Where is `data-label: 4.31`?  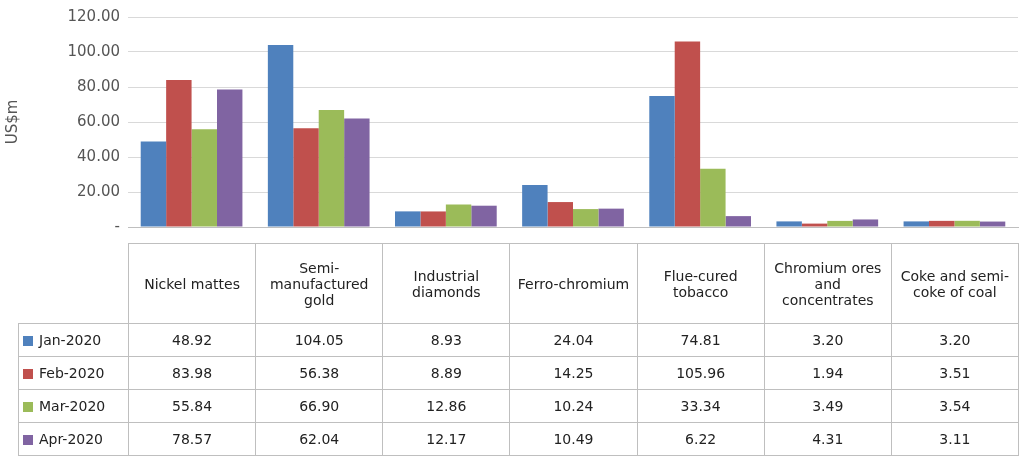
data-label: 4.31 is located at coordinates (828, 439).